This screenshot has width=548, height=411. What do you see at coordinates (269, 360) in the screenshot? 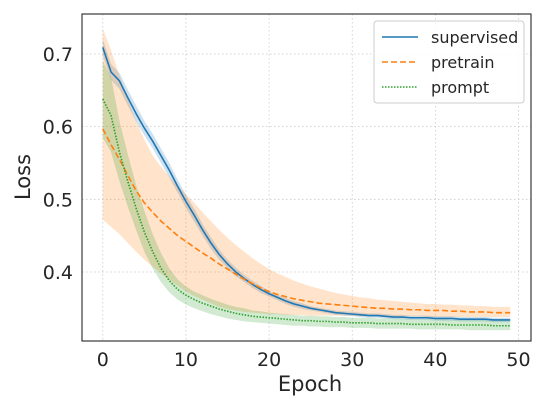
I see `x-tick-label: 20` at bounding box center [269, 360].